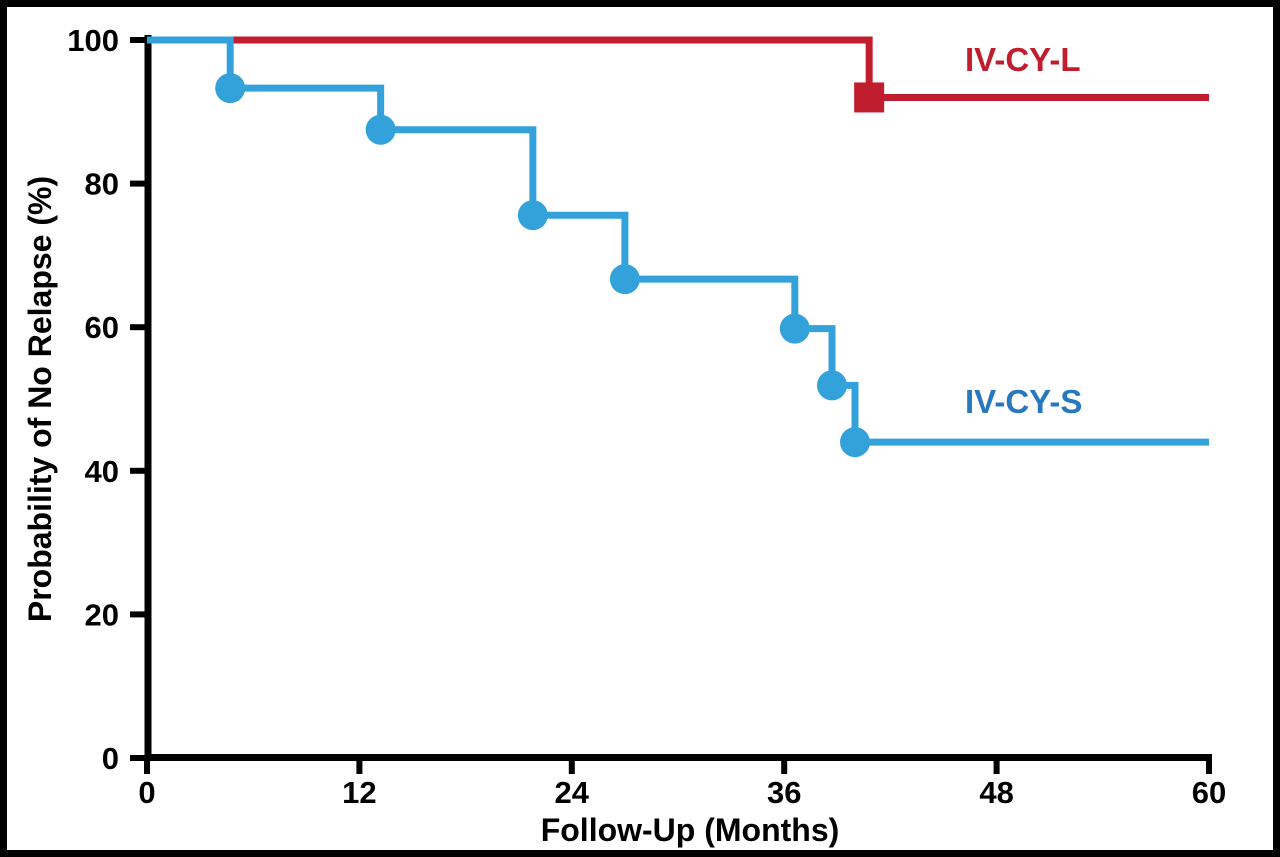 The width and height of the screenshot is (1280, 857). What do you see at coordinates (869, 97) in the screenshot?
I see `event-marker-square` at bounding box center [869, 97].